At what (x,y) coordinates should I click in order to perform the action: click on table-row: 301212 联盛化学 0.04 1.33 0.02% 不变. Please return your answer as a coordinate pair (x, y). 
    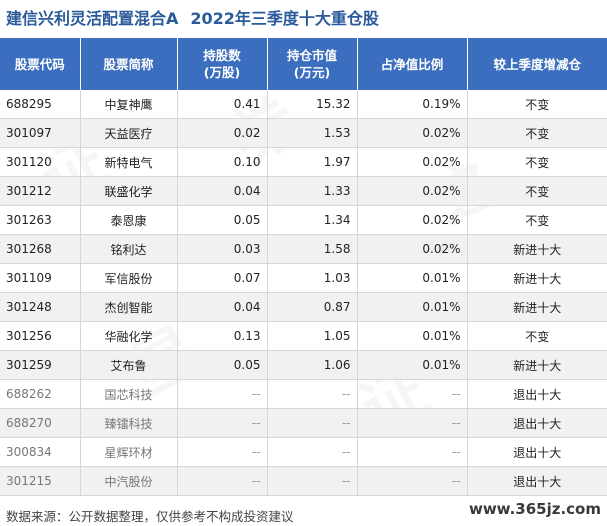
    Looking at the image, I should click on (303, 191).